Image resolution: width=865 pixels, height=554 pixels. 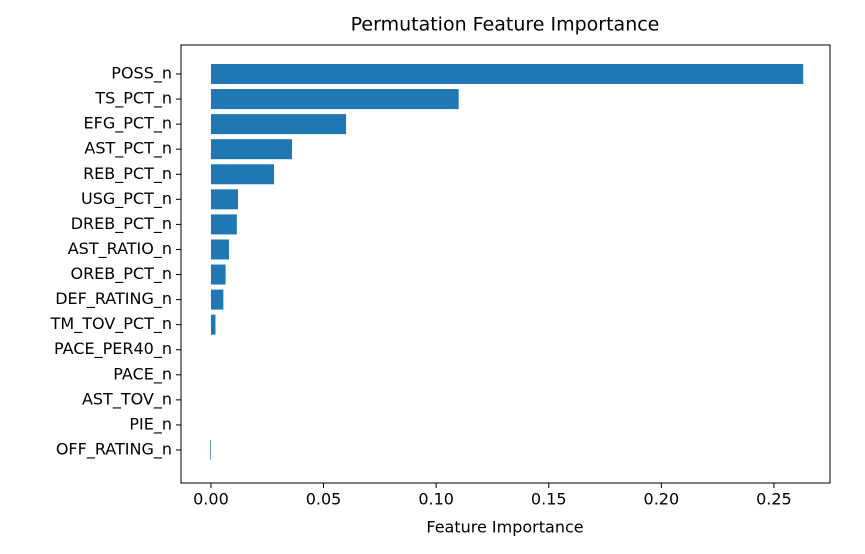 I want to click on y-tick-label: AST_RATIO_n, so click(x=120, y=249).